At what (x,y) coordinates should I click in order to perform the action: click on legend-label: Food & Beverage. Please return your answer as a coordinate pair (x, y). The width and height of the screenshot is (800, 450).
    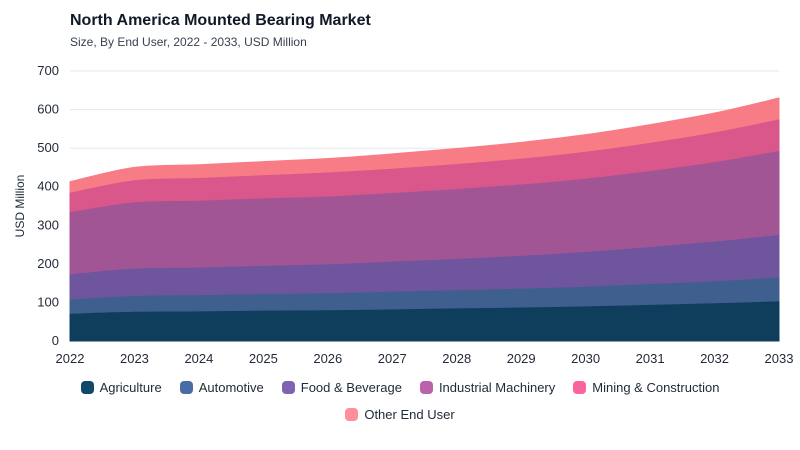
    Looking at the image, I should click on (351, 387).